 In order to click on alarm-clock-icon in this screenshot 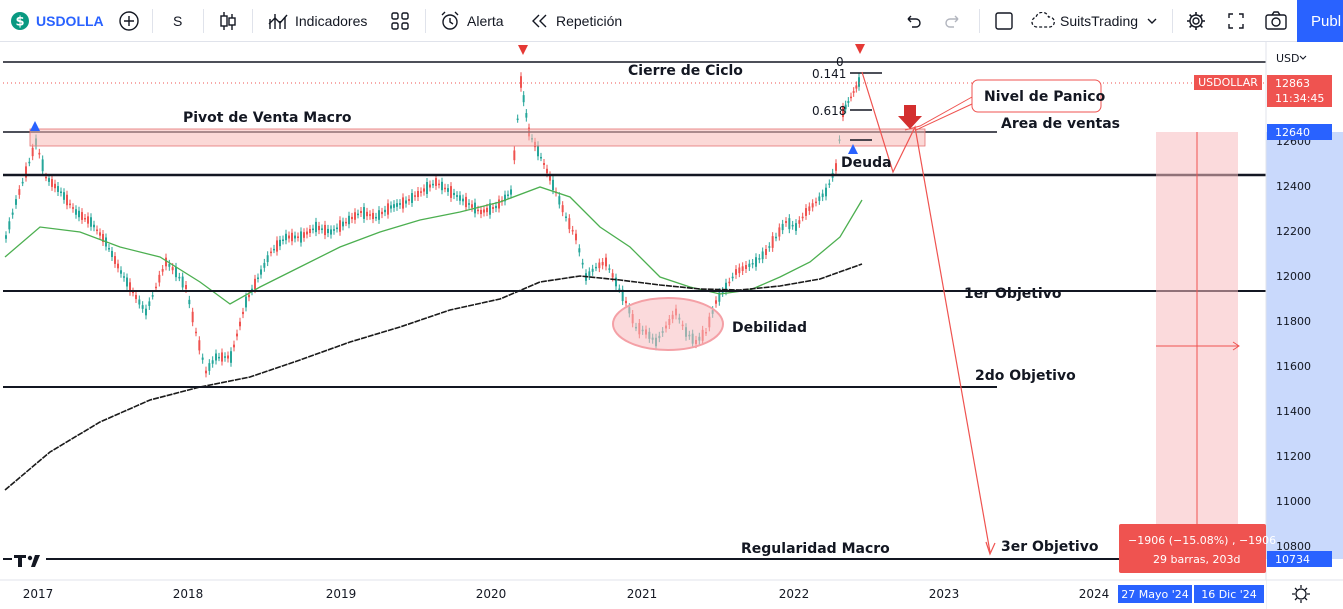, I will do `click(450, 20)`.